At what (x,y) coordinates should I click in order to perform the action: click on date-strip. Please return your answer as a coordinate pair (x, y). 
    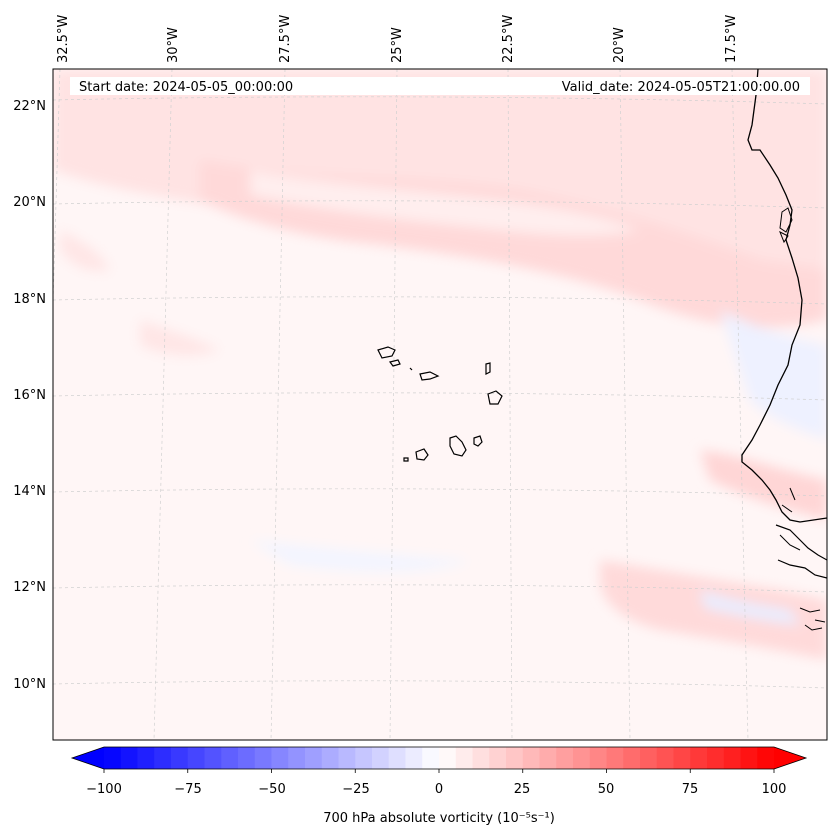
    Looking at the image, I should click on (440, 86).